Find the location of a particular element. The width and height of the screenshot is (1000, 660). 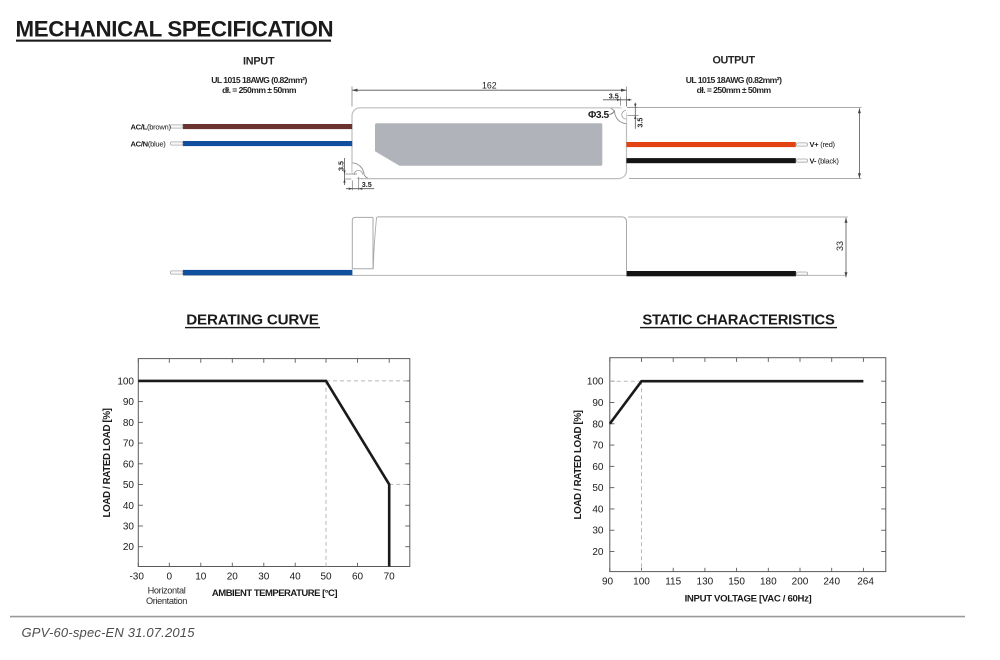

svg-text: 240 is located at coordinates (831, 582).